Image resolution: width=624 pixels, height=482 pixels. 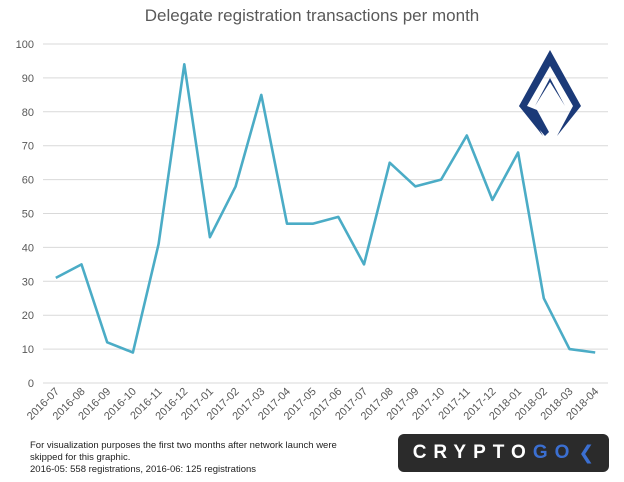 What do you see at coordinates (28, 181) in the screenshot?
I see `y-tick-label: 60` at bounding box center [28, 181].